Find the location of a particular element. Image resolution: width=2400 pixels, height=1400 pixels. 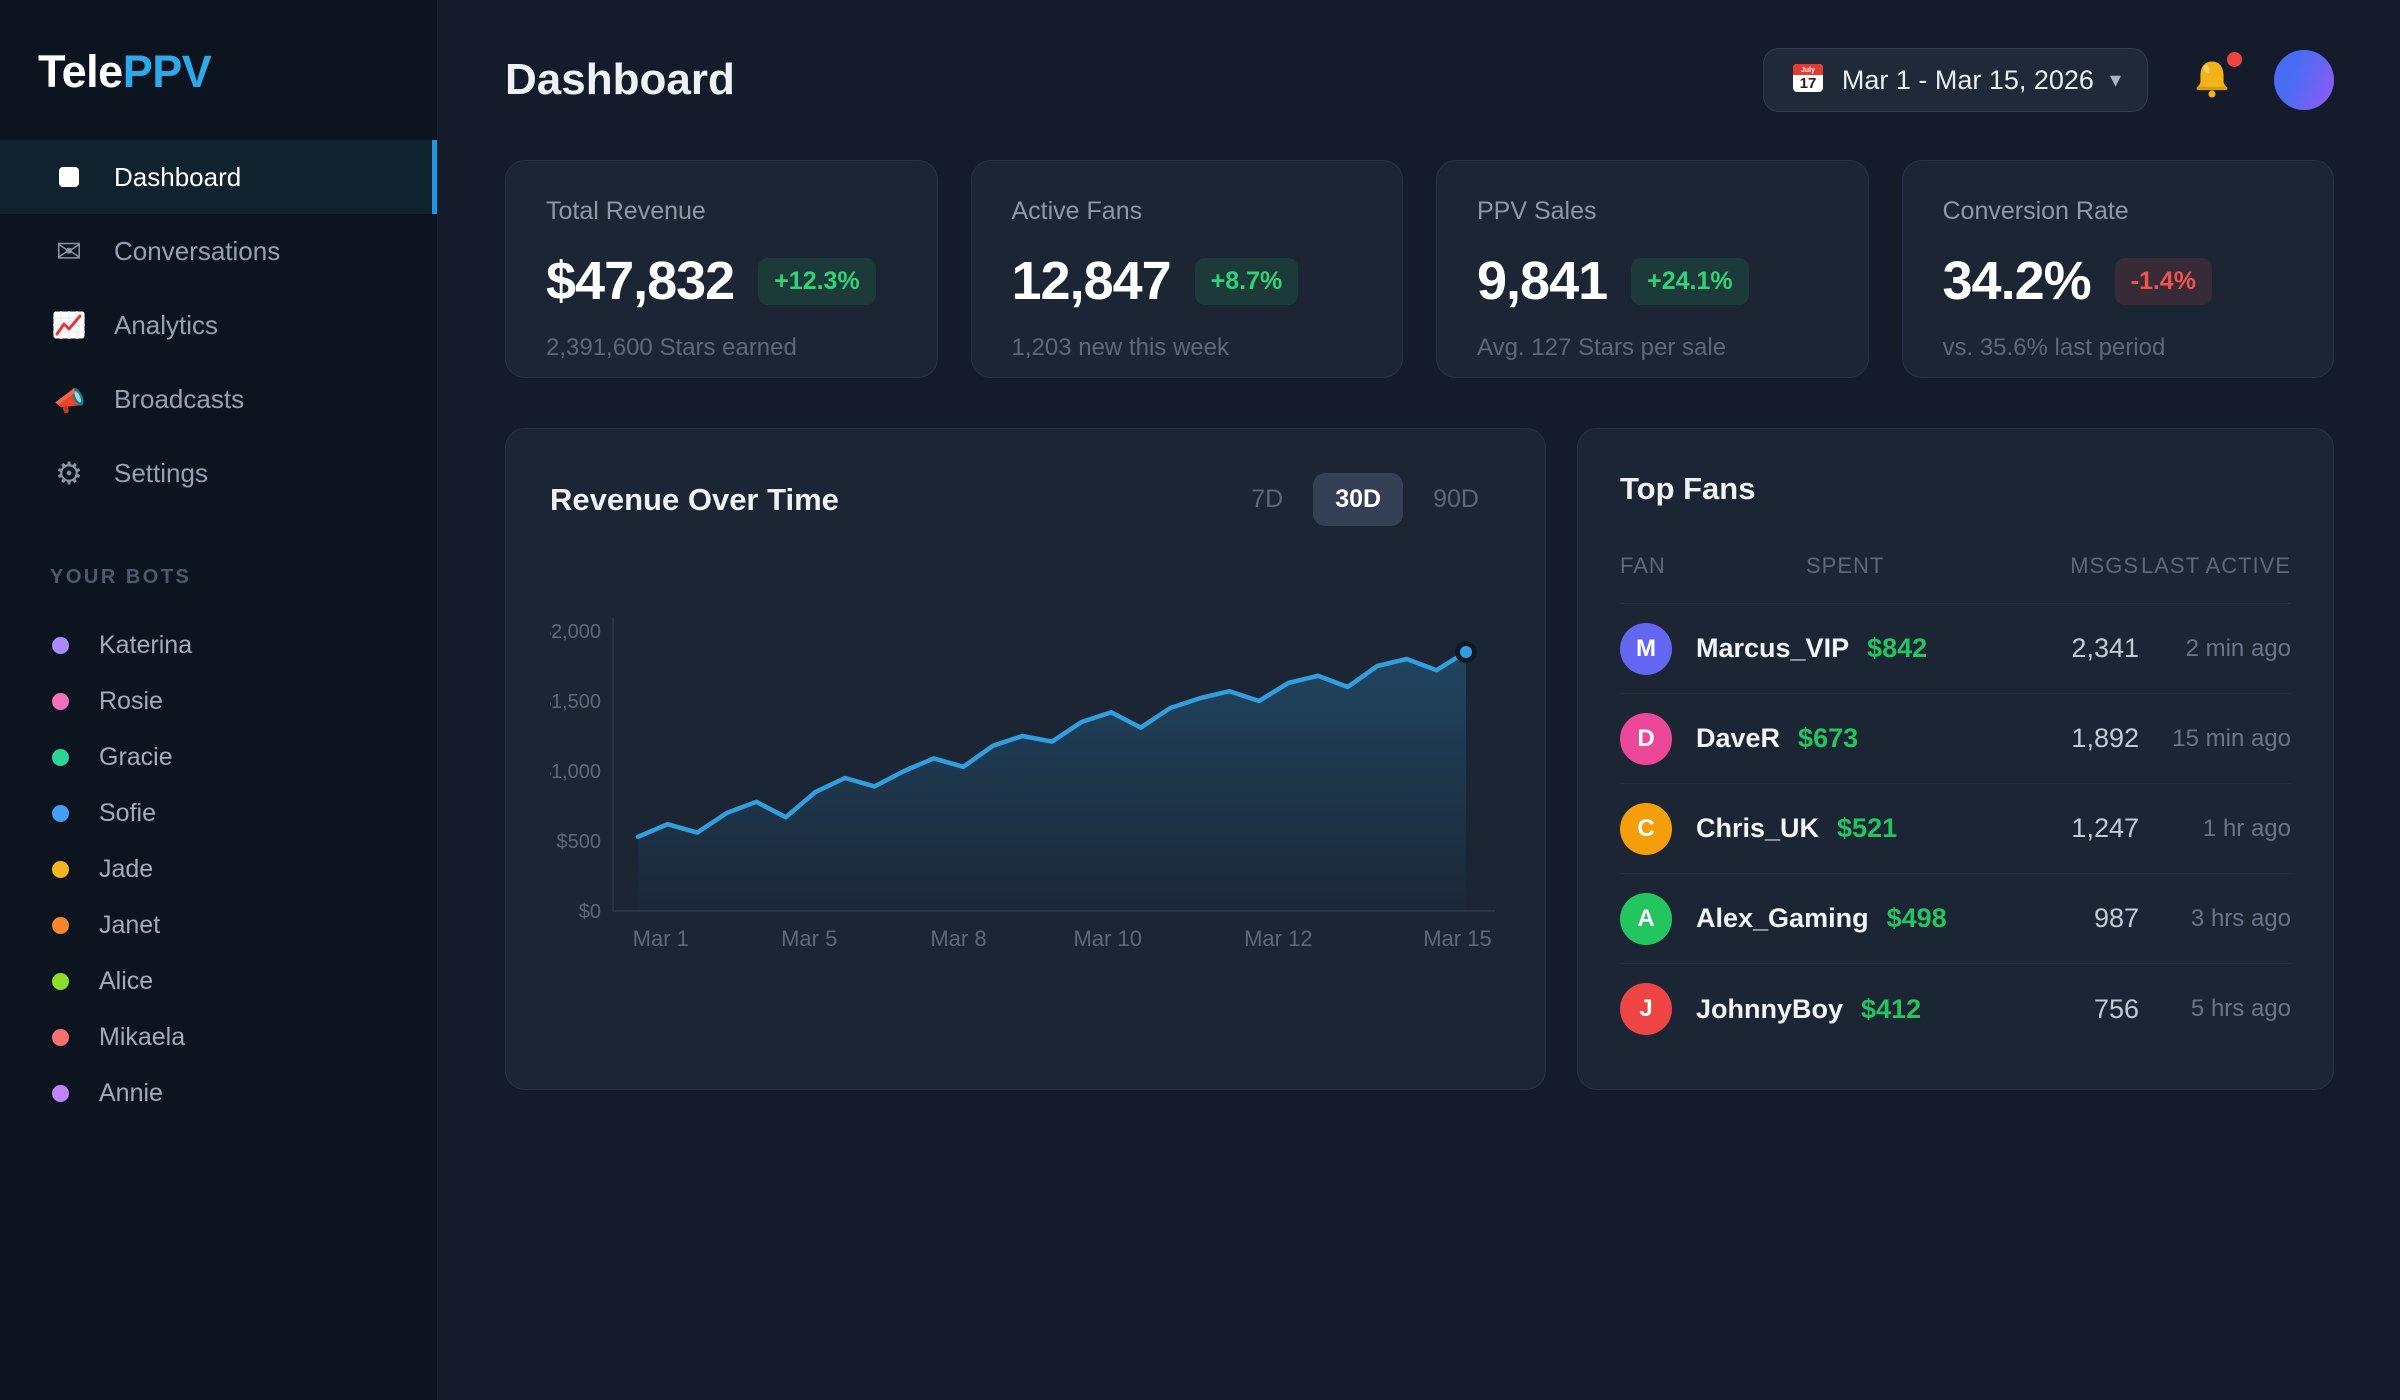

stat-label: Conversion Rate is located at coordinates (2035, 211).